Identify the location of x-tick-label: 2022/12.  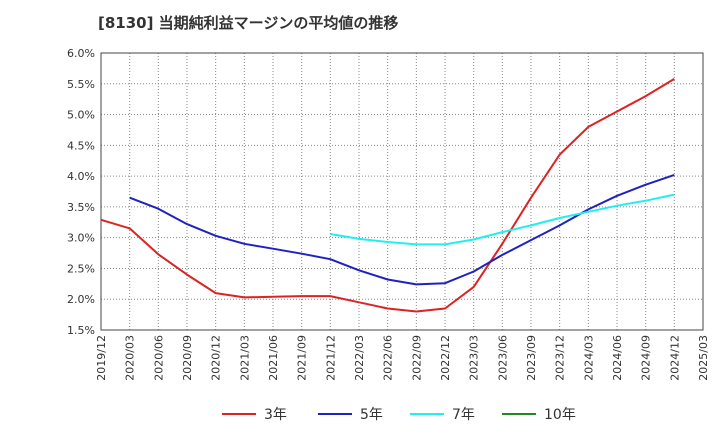
(445, 358).